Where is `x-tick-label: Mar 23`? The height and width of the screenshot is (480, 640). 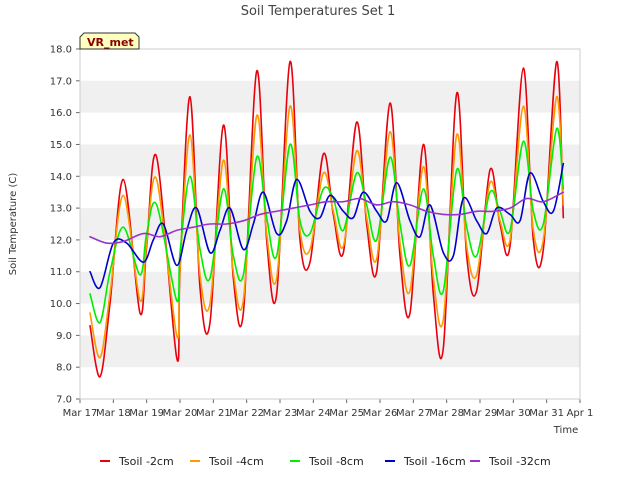 x-tick-label: Mar 23 is located at coordinates (280, 413).